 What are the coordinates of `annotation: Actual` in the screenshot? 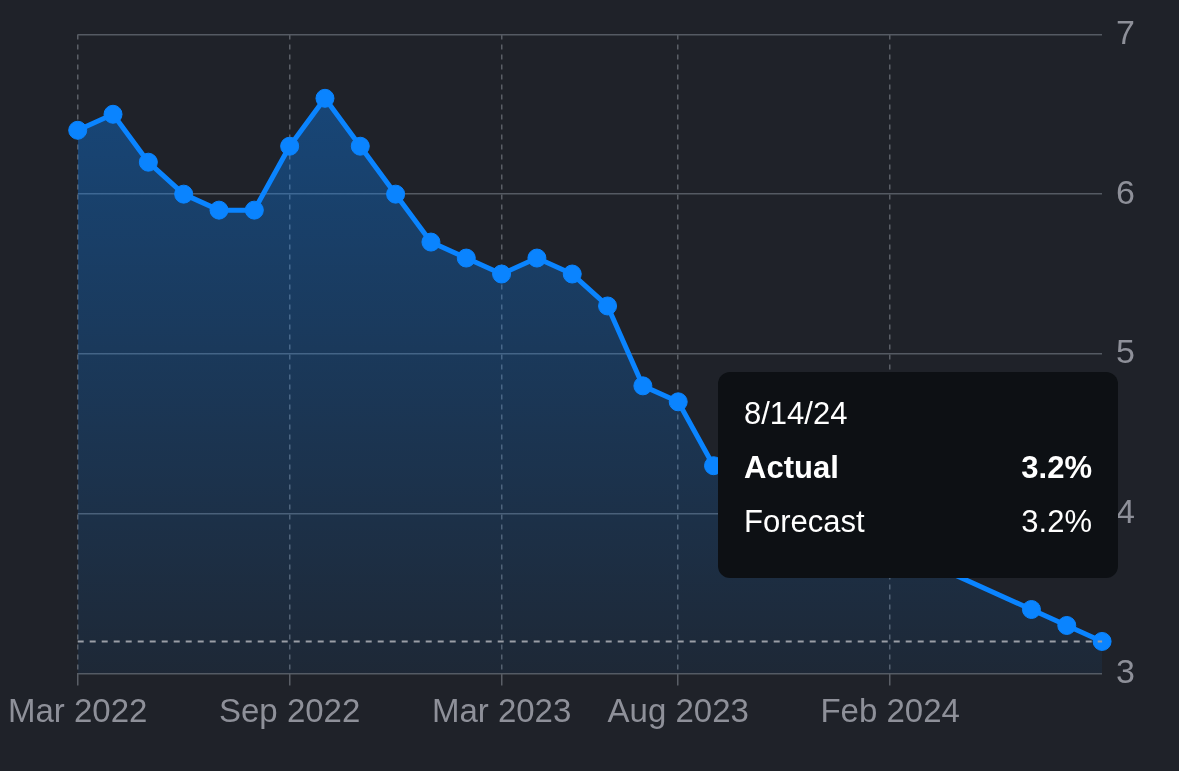 It's located at (791, 468).